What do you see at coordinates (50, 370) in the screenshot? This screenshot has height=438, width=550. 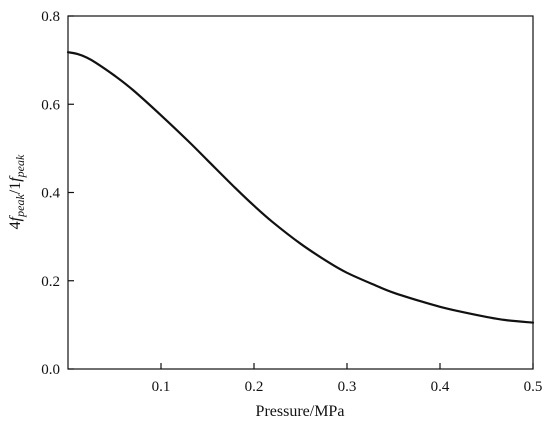 I see `y-tick-label: 0.0` at bounding box center [50, 370].